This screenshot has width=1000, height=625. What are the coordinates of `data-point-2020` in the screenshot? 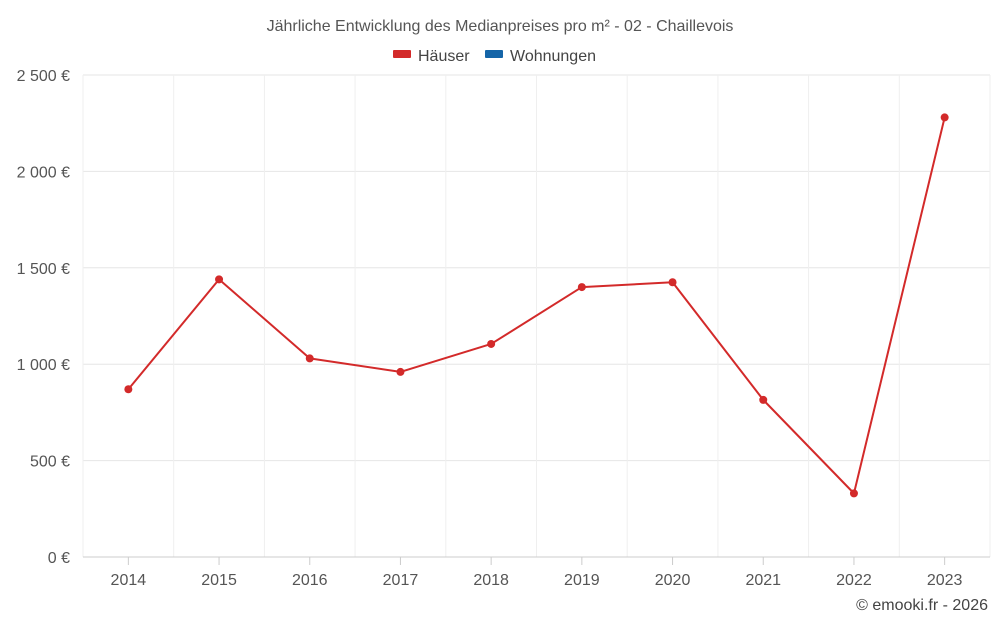 It's located at (672, 282).